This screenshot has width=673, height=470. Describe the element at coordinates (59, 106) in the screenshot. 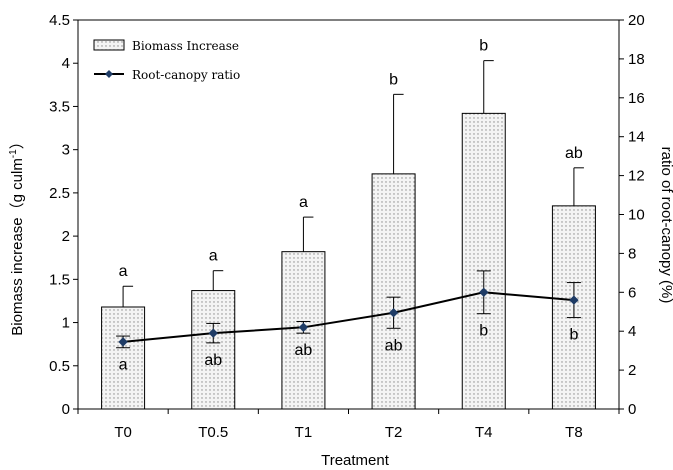

I see `y-tick-label: 3.5` at that location.